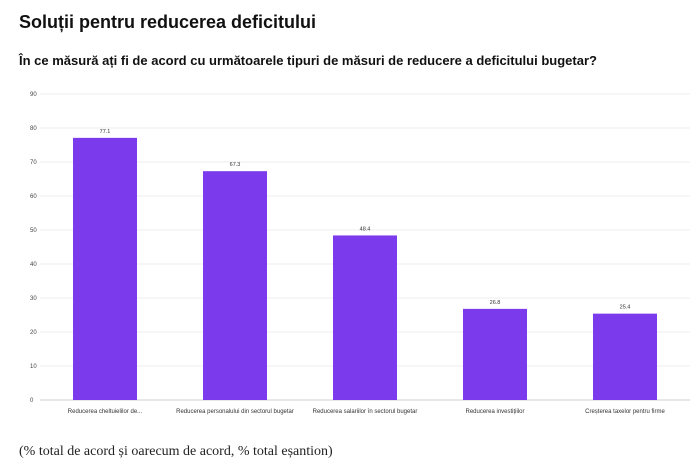  What do you see at coordinates (365, 229) in the screenshot?
I see `data-label: 48.4` at bounding box center [365, 229].